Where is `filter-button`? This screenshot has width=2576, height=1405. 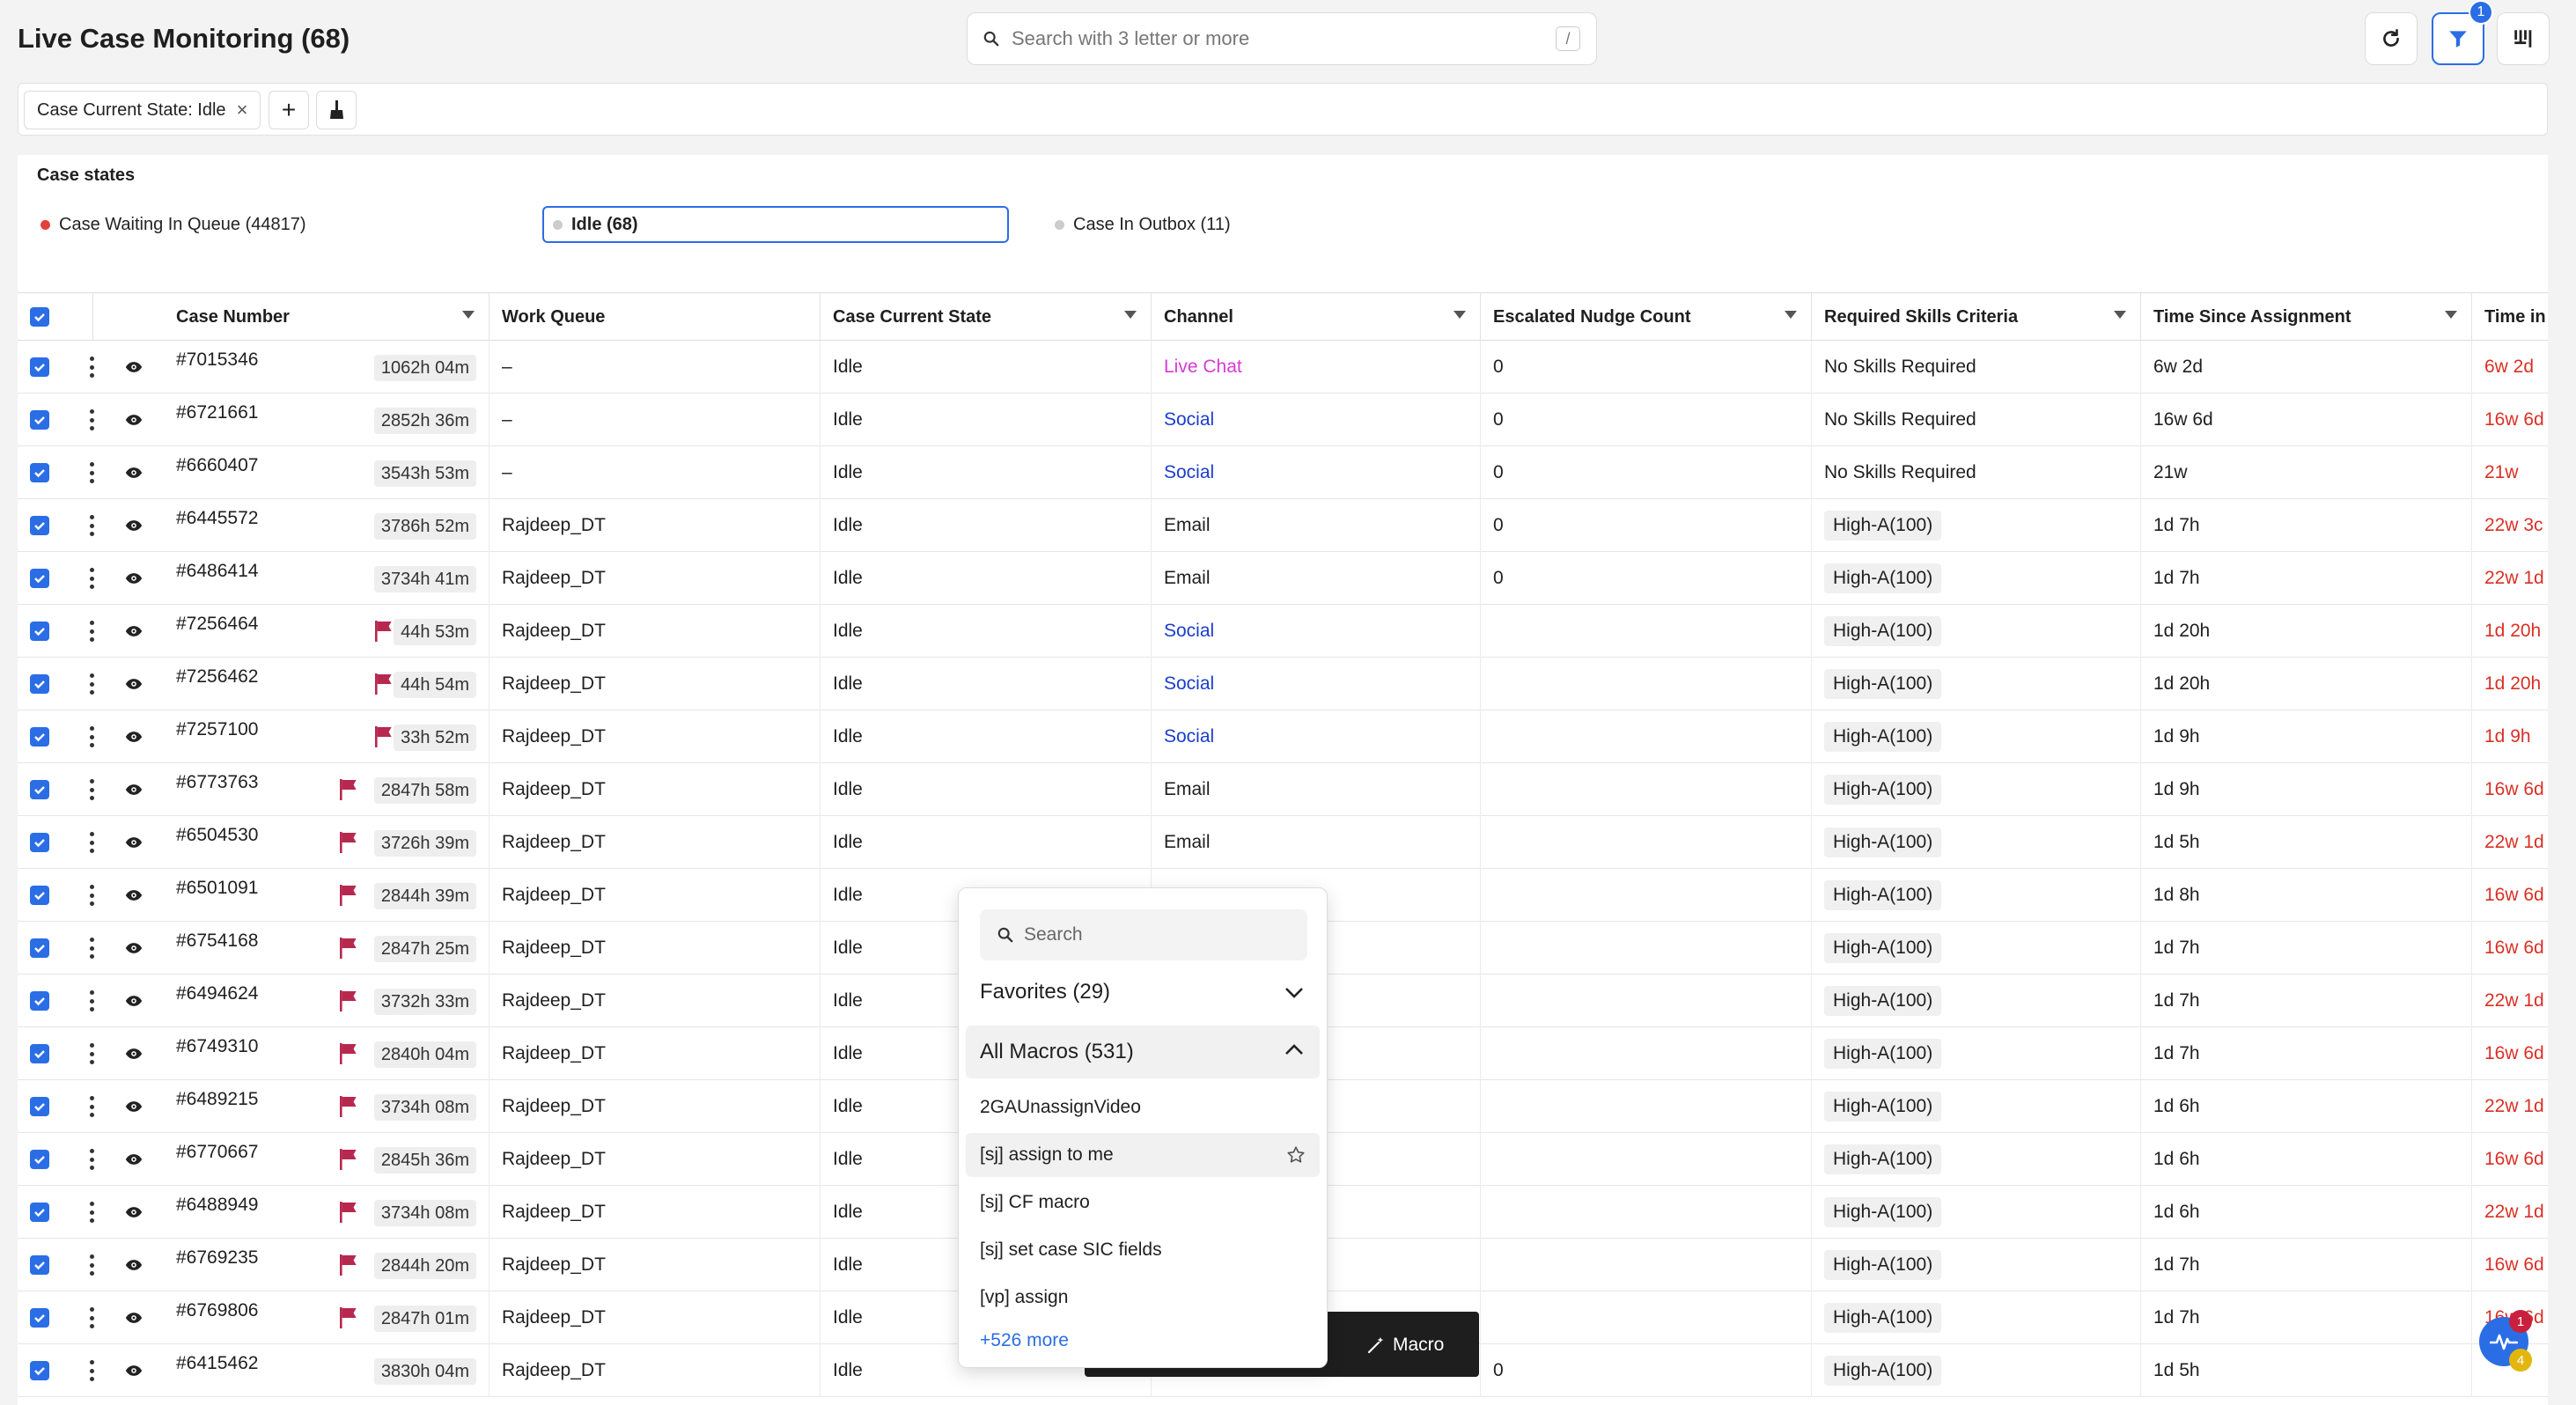 filter-button is located at coordinates (2458, 38).